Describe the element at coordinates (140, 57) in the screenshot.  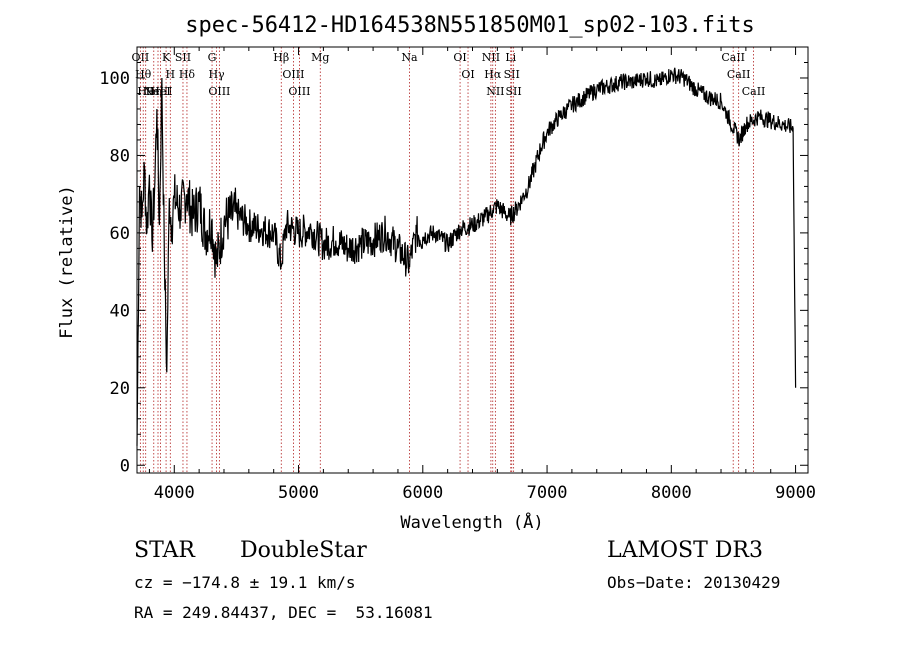
I see `line-marker-label: OII` at that location.